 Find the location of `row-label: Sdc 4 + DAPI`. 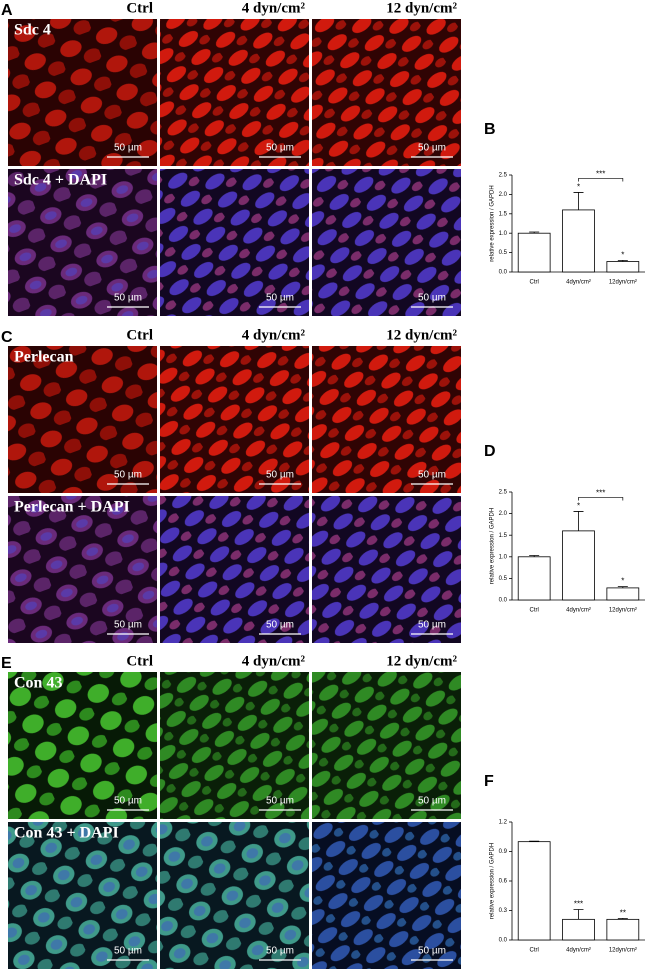

row-label: Sdc 4 + DAPI is located at coordinates (60, 180).